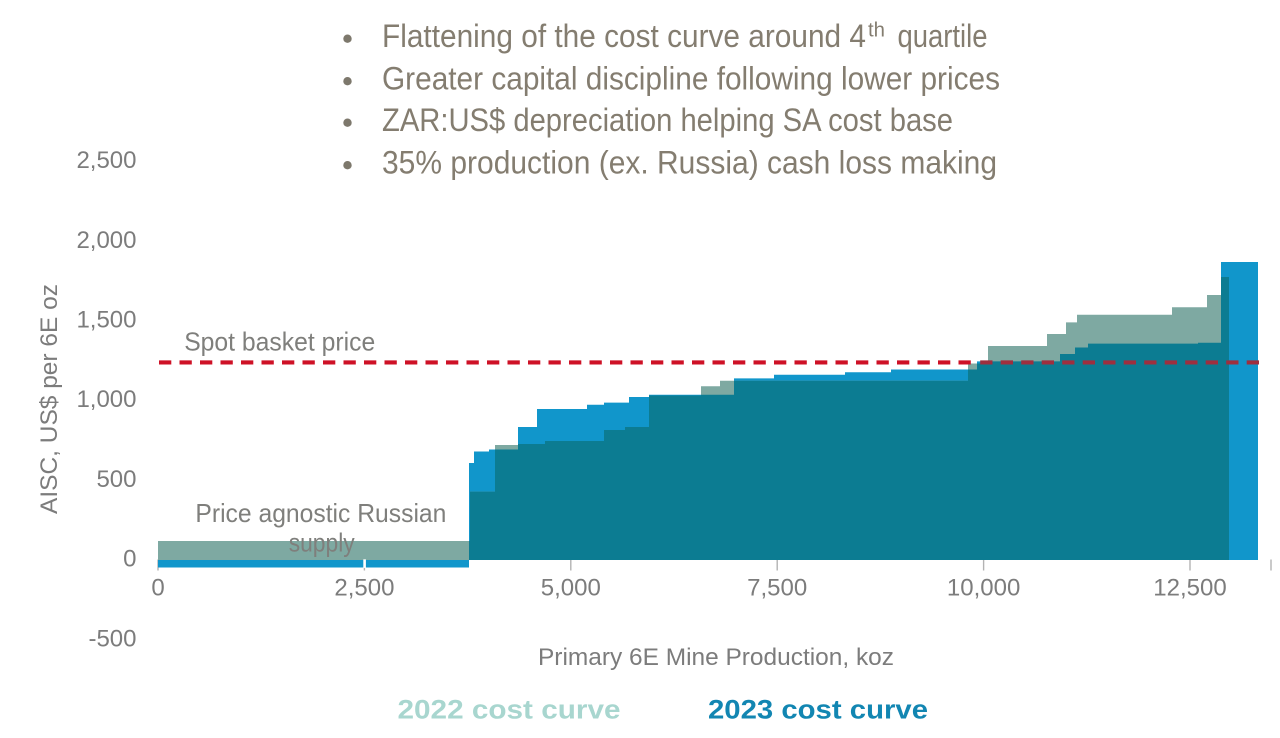 Image resolution: width=1280 pixels, height=738 pixels. Describe the element at coordinates (106, 399) in the screenshot. I see `svg-text: 1,000` at that location.